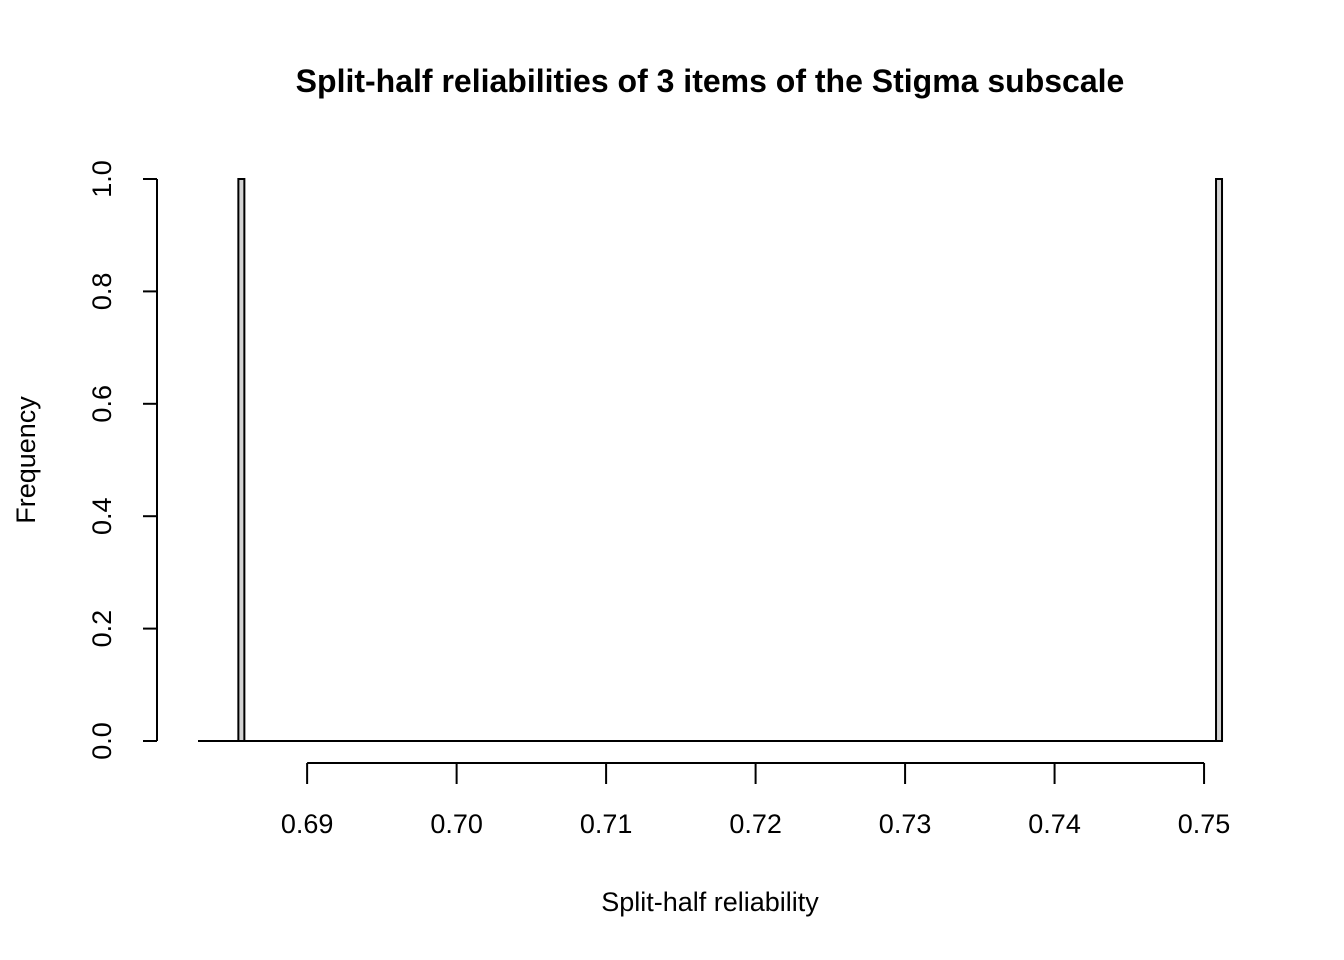  I want to click on x-axis-label: Split-half reliability, so click(710, 902).